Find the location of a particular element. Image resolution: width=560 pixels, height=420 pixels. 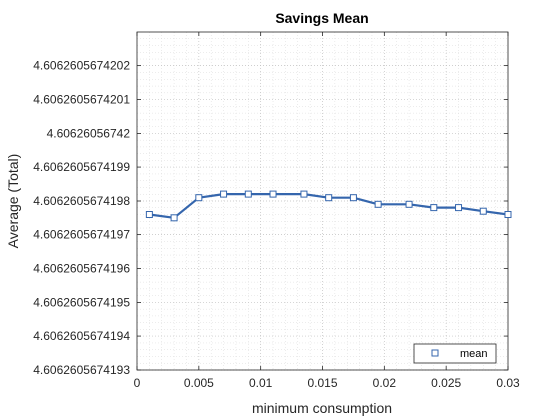

y-tick-label: 4.6062605674197 is located at coordinates (81, 235).